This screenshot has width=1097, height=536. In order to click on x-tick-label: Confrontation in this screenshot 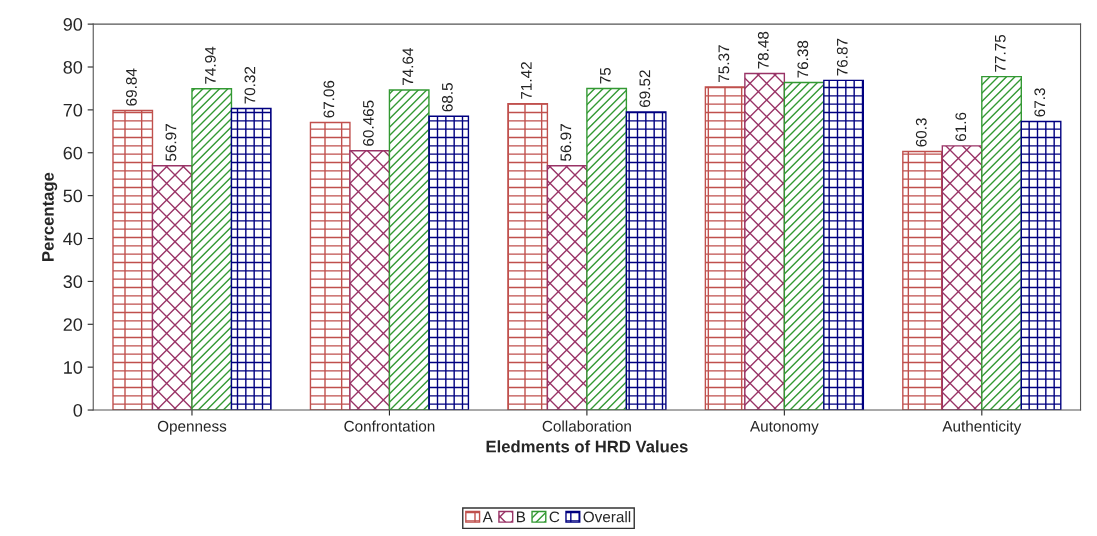, I will do `click(389, 426)`.